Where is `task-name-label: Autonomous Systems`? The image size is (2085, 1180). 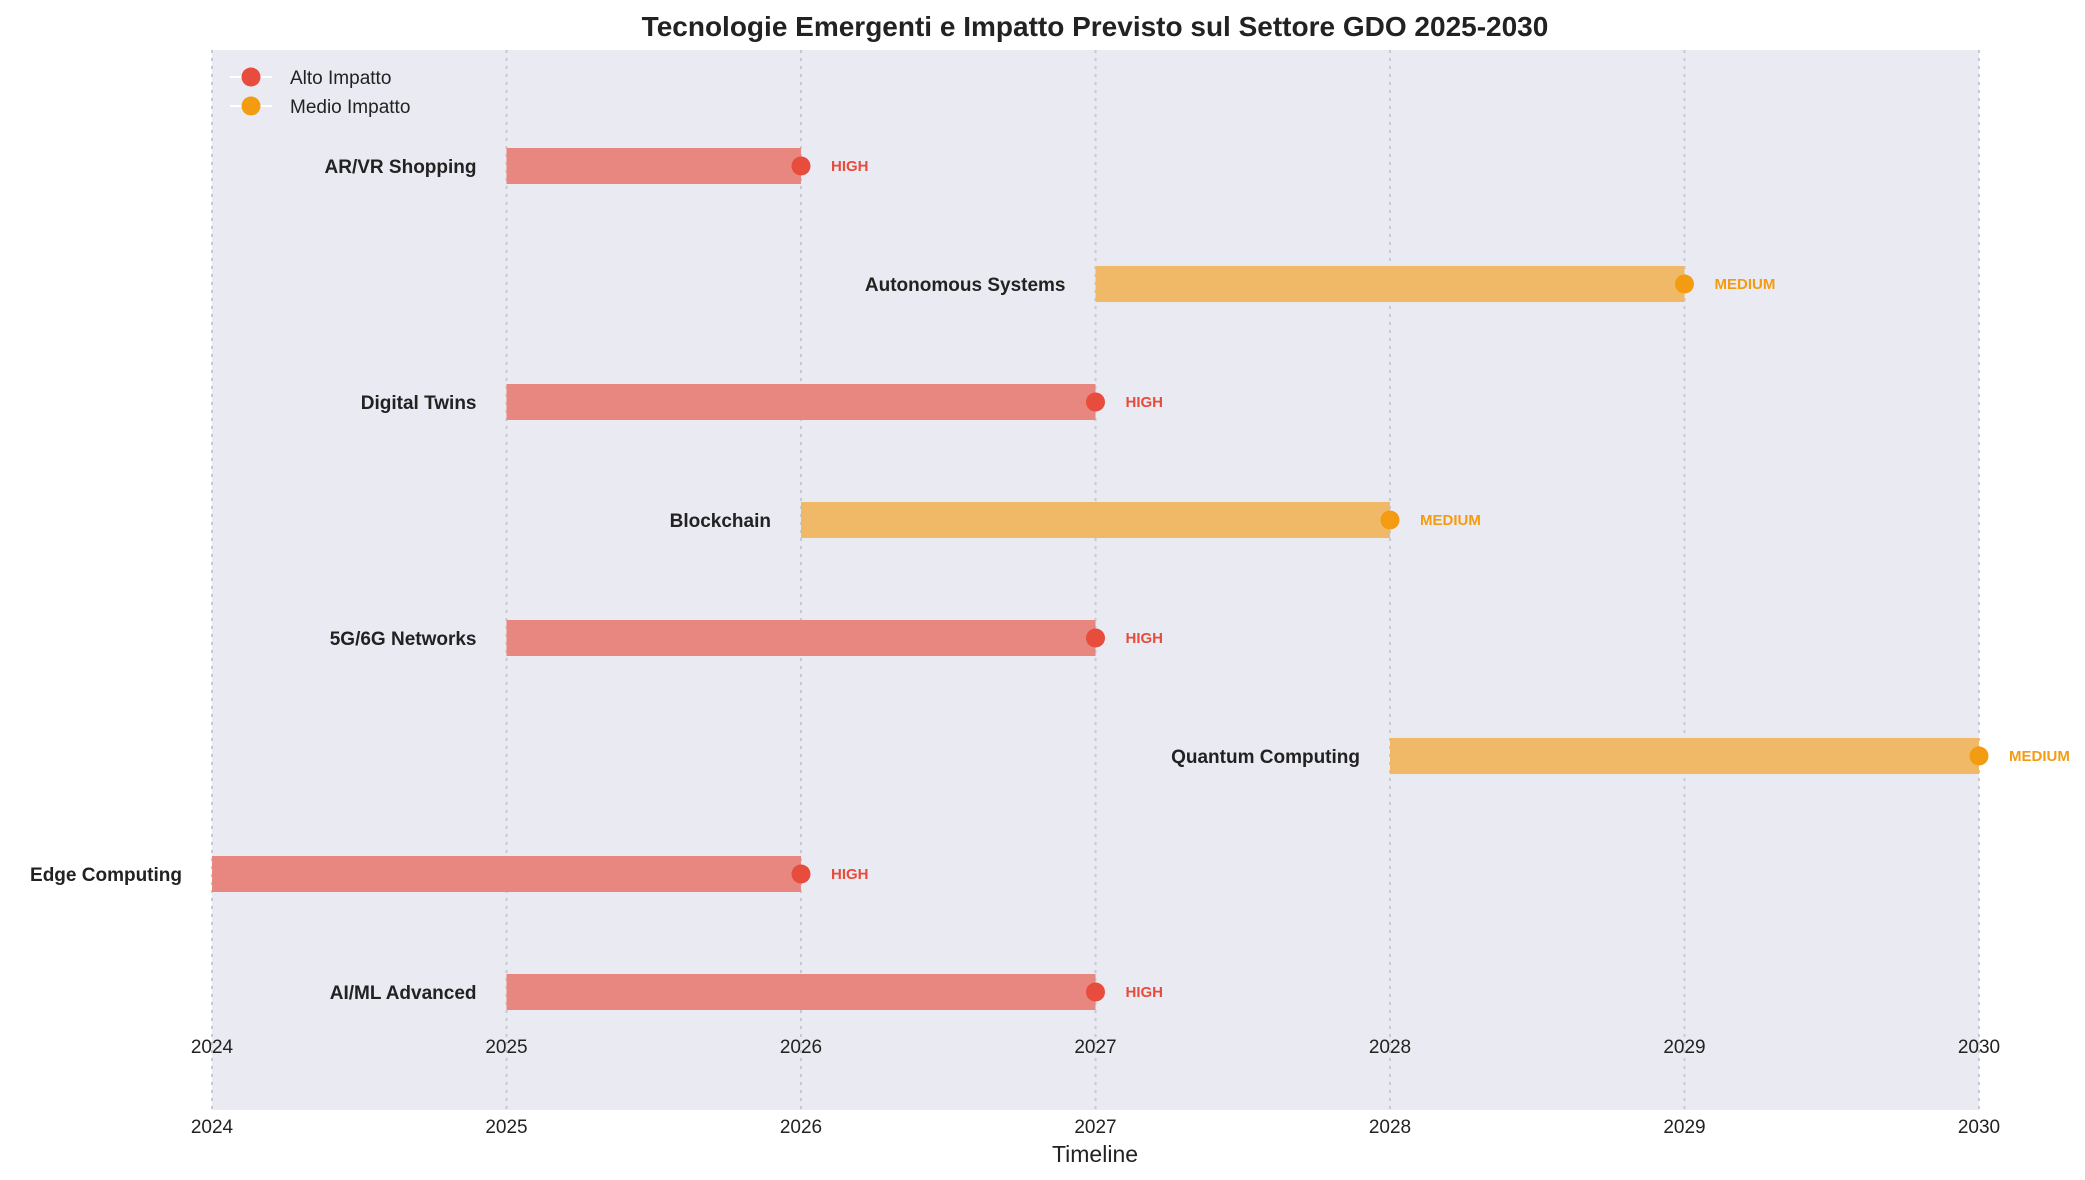 task-name-label: Autonomous Systems is located at coordinates (965, 285).